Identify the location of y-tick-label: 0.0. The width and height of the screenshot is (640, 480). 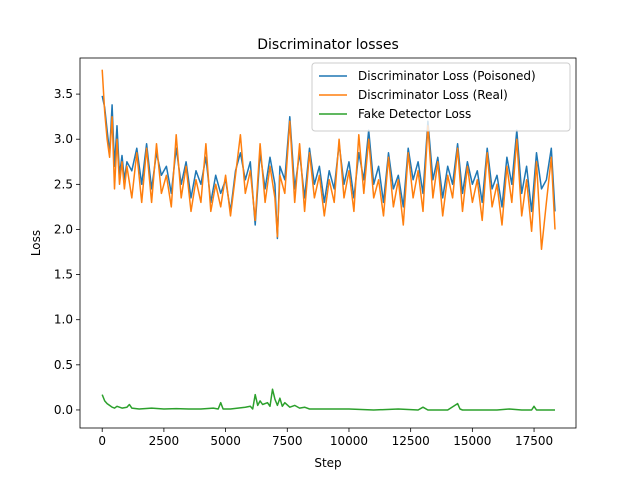
(63, 410).